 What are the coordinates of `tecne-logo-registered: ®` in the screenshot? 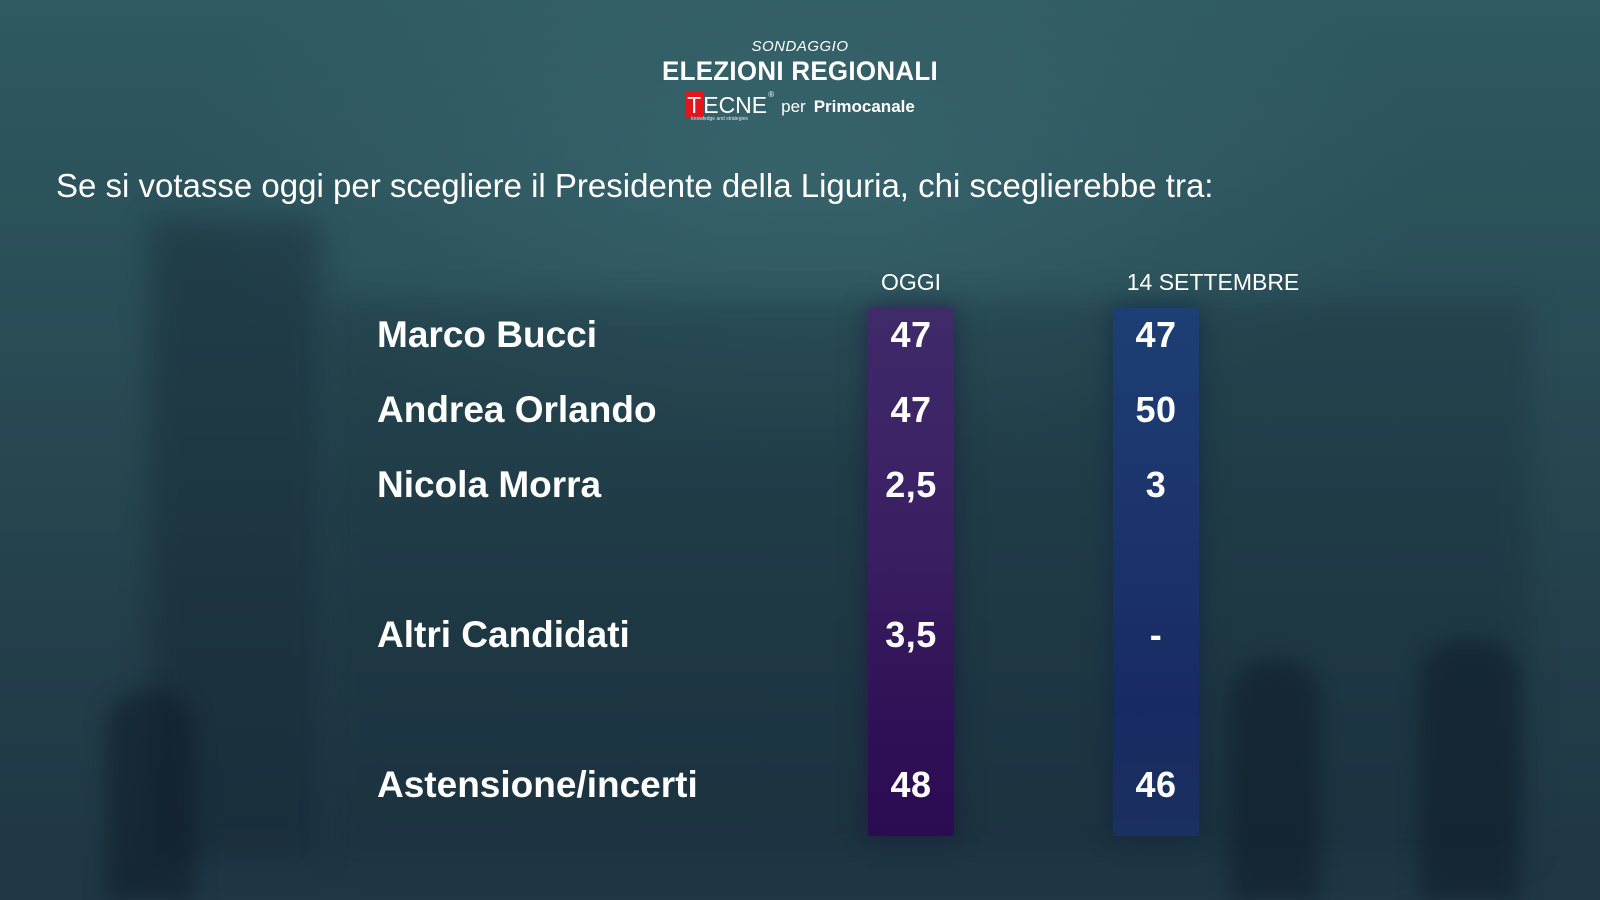 It's located at (771, 94).